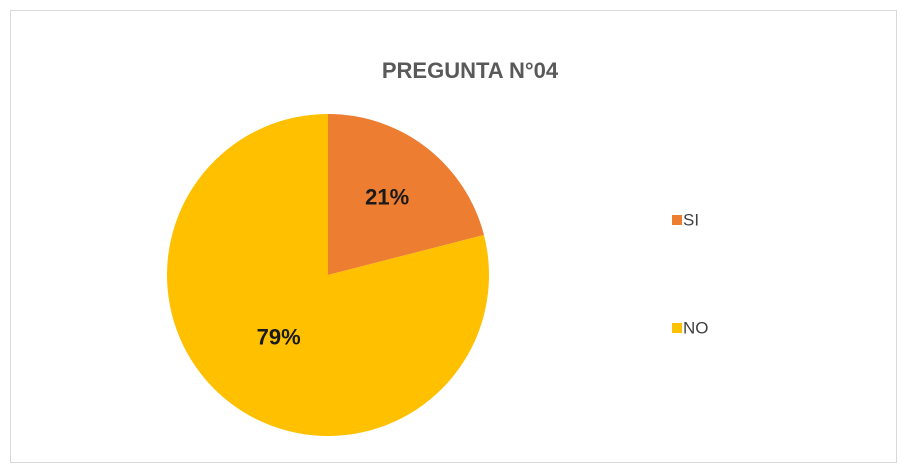 The image size is (908, 473). Describe the element at coordinates (691, 219) in the screenshot. I see `legend-label: SI` at that location.